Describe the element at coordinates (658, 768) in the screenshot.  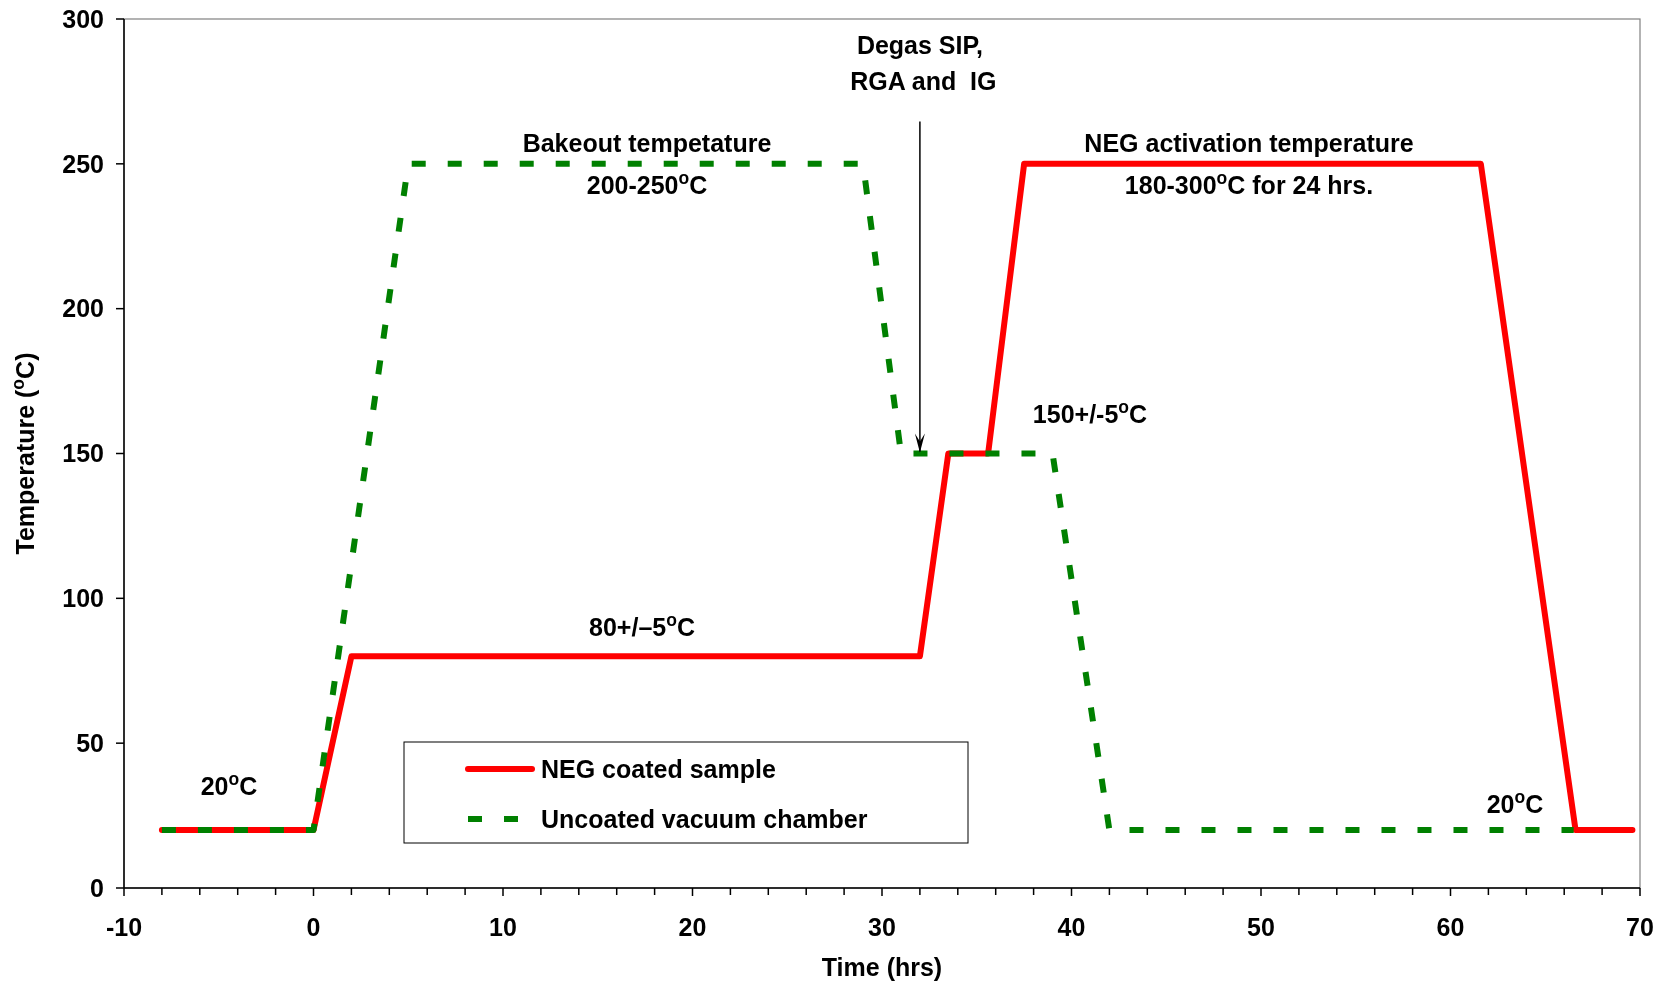
I see `legend-label: NEG coated sample` at that location.